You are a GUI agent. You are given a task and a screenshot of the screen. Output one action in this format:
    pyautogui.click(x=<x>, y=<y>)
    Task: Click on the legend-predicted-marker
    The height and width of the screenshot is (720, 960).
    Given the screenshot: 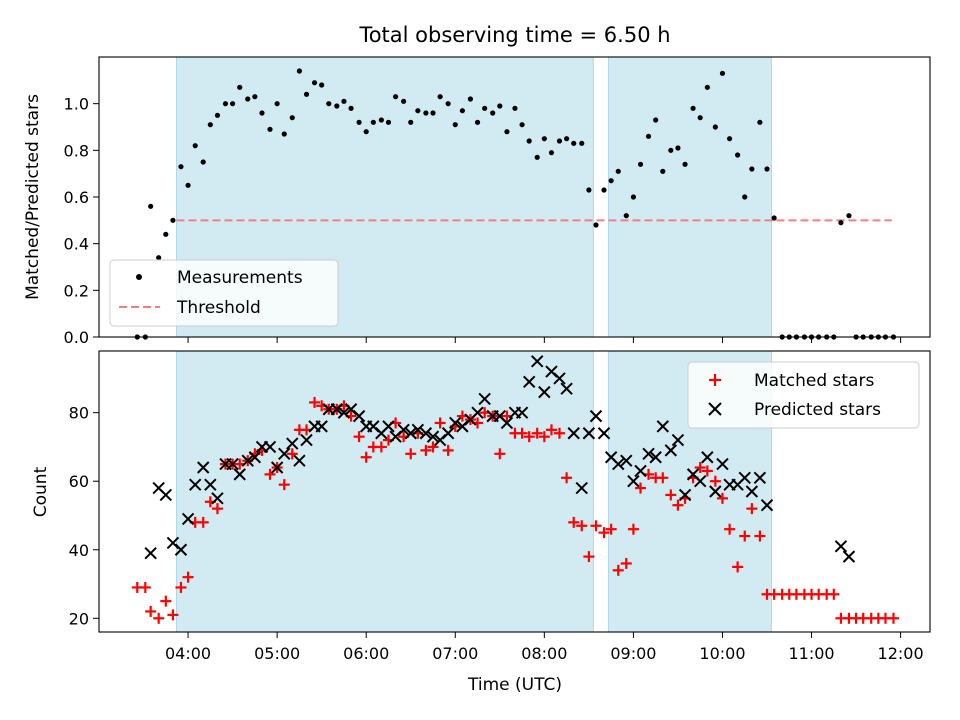 What is the action you would take?
    pyautogui.click(x=715, y=409)
    